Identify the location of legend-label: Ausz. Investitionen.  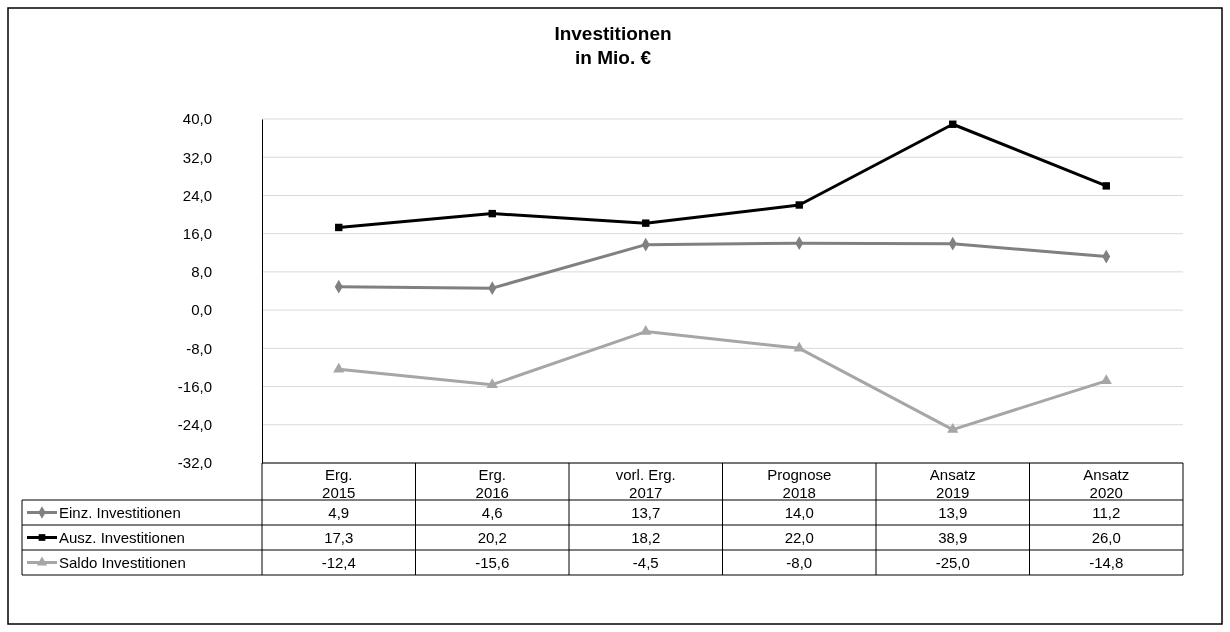
(122, 537).